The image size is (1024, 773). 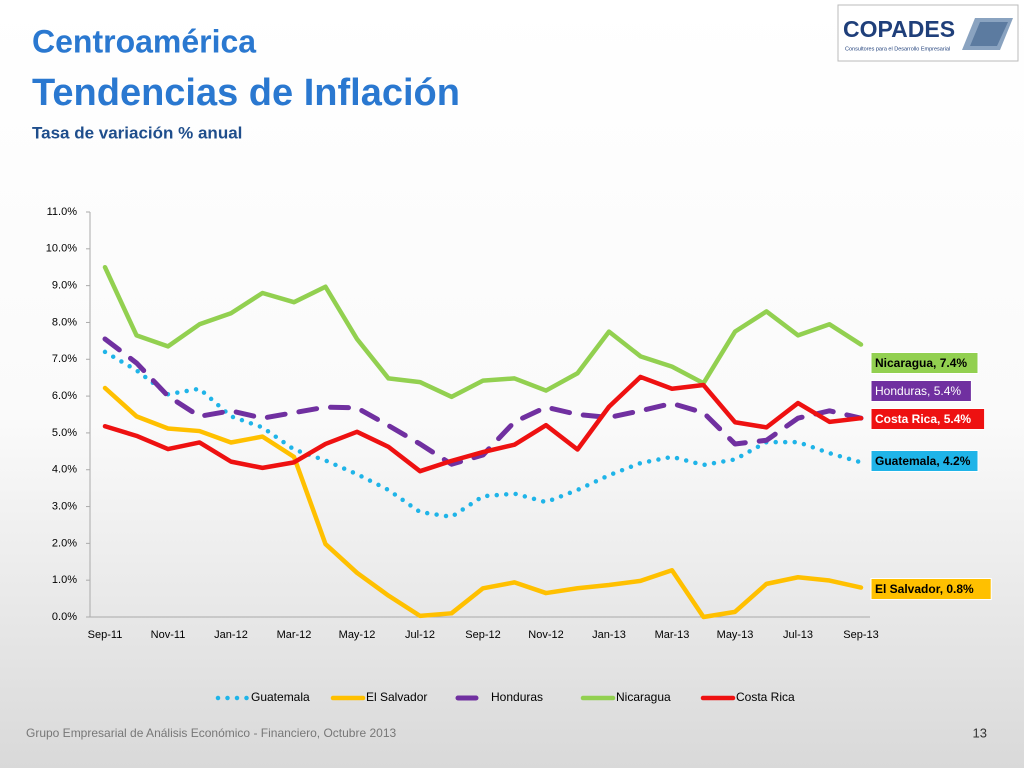 I want to click on y-tick-label: 11.0%, so click(x=62, y=212).